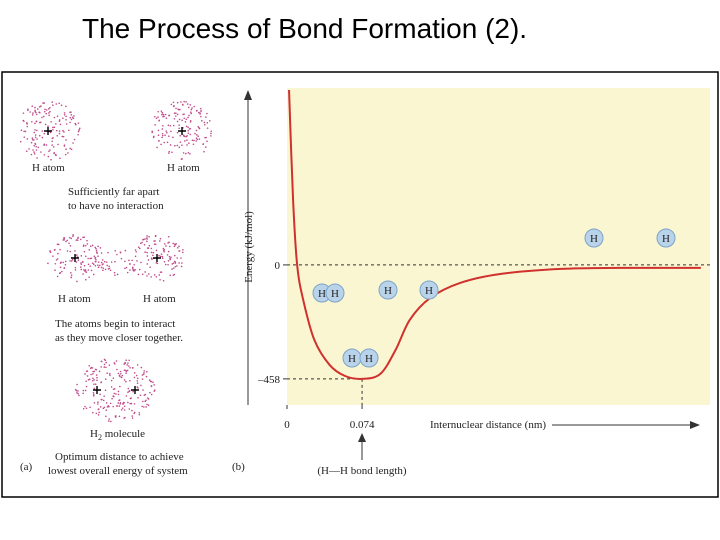  I want to click on atom-label: H atom, so click(48, 168).